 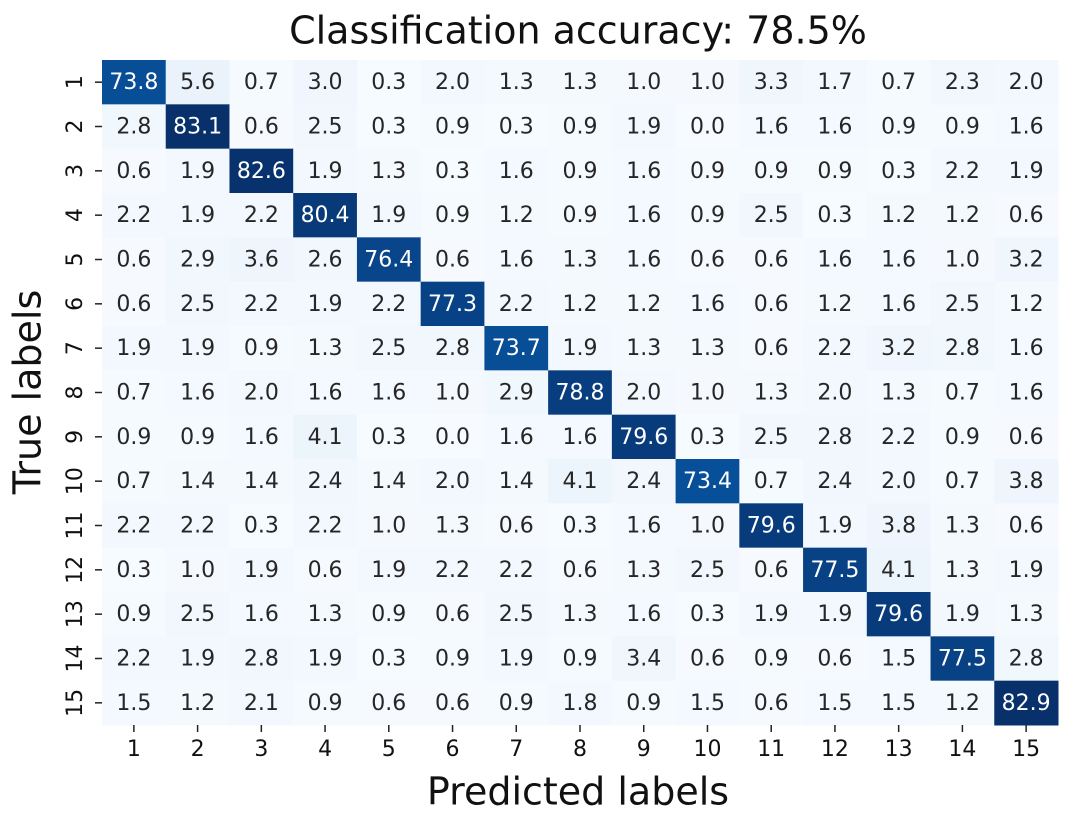 I want to click on cell-label: 2.4, so click(x=834, y=481).